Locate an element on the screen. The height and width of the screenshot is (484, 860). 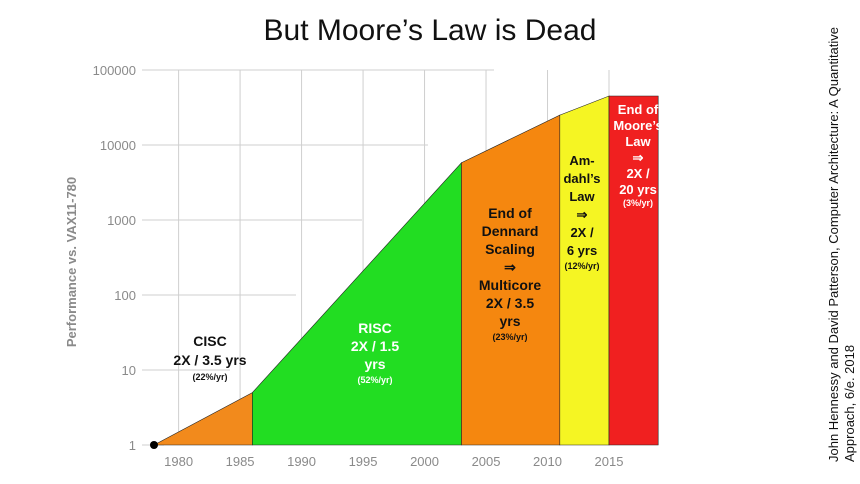
x-tick-label: 2000 is located at coordinates (424, 461).